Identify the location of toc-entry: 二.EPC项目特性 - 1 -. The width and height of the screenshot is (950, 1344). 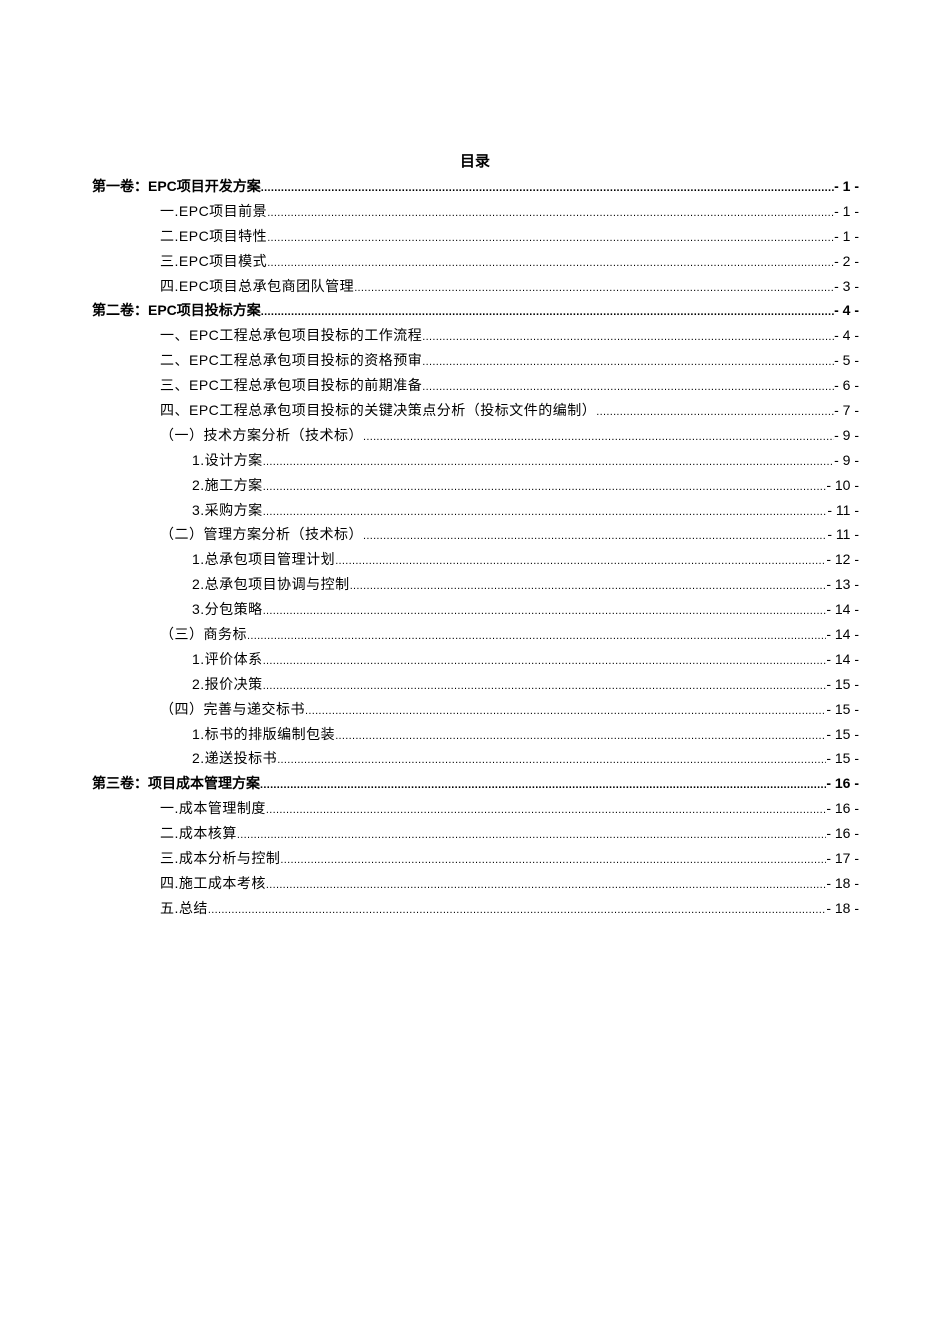
(475, 236).